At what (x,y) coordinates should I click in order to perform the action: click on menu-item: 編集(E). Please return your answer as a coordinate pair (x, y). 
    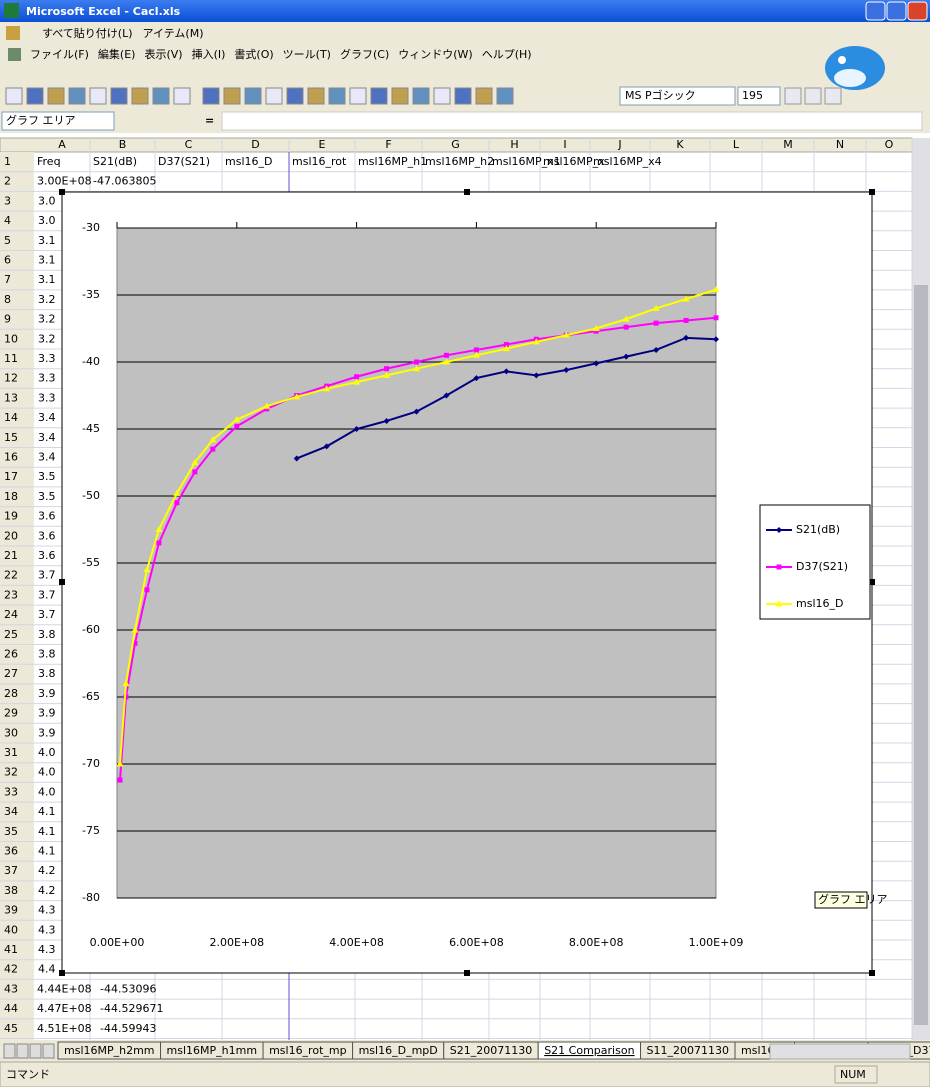
    Looking at the image, I should click on (117, 54).